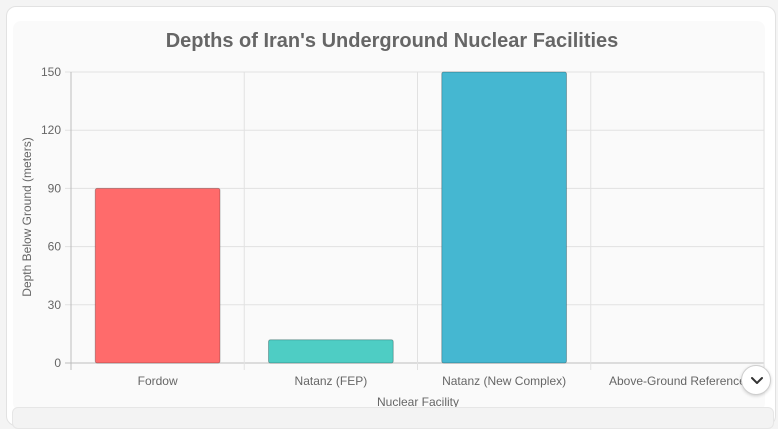 This screenshot has height=429, width=778. I want to click on y-tick-label: 120, so click(51, 130).